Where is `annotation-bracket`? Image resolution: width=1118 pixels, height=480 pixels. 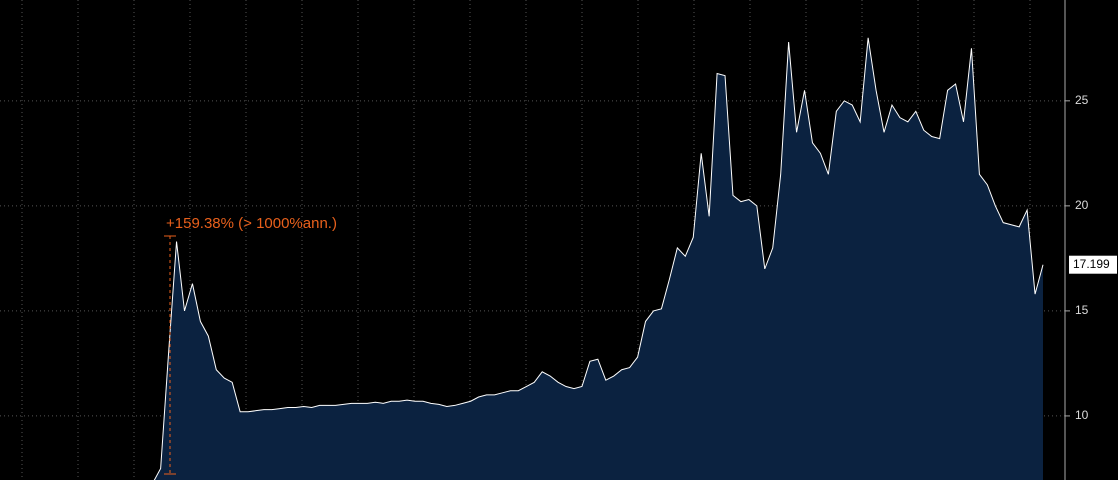 annotation-bracket is located at coordinates (170, 355).